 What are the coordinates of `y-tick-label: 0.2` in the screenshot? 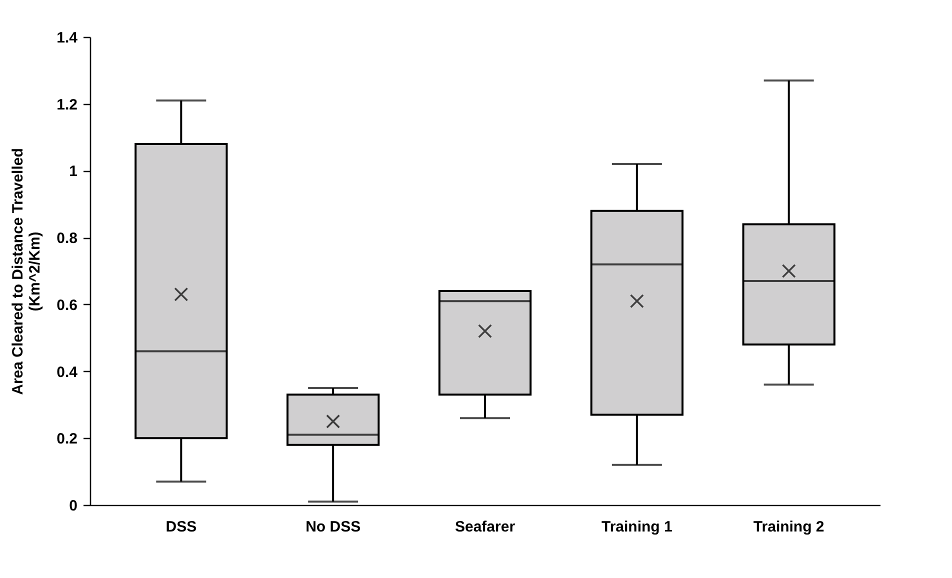 It's located at (67, 439).